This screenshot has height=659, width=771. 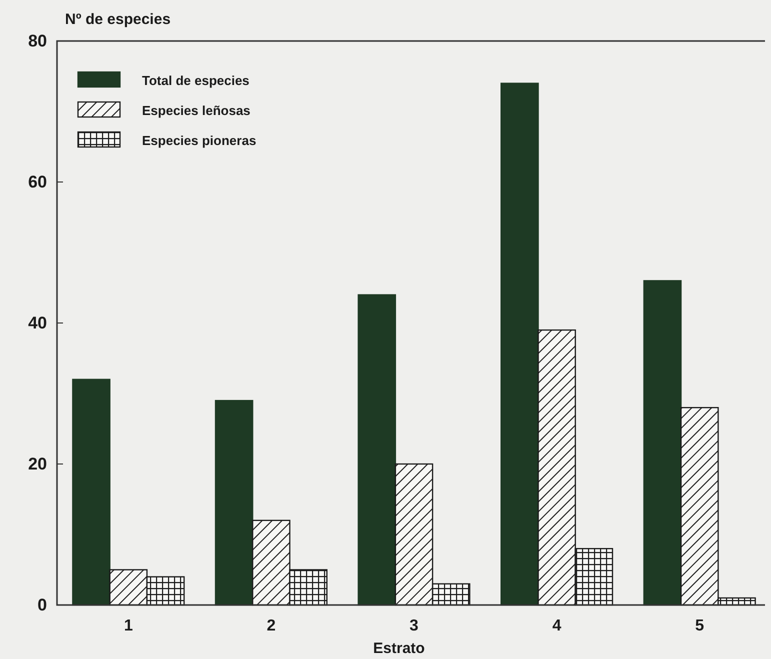 I want to click on y-tick-label: 20, so click(x=37, y=464).